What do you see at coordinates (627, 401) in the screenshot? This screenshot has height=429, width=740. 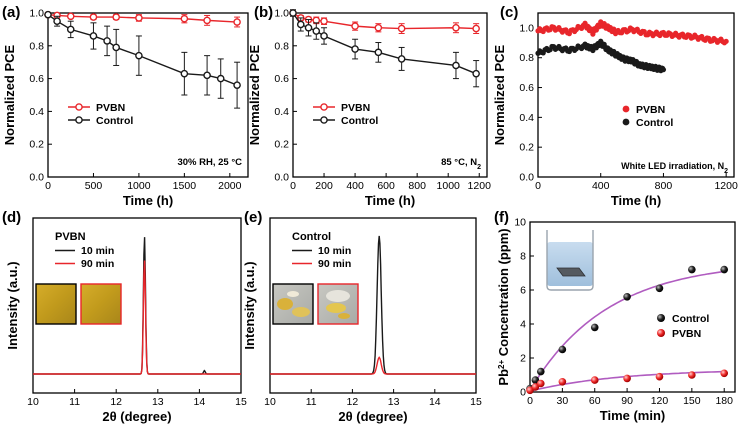 I see `x-tick-label: 90` at bounding box center [627, 401].